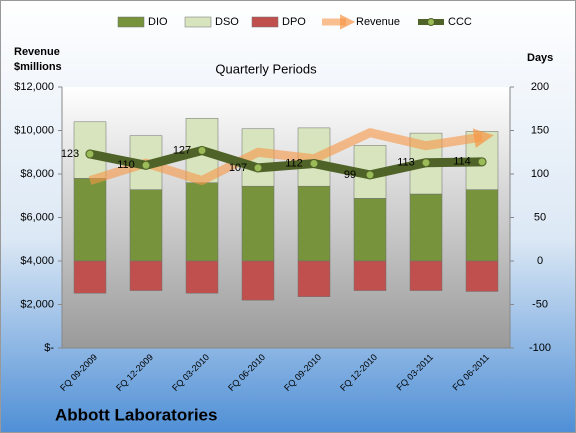 Image resolution: width=576 pixels, height=433 pixels. I want to click on y2-tick-label: 100, so click(540, 174).